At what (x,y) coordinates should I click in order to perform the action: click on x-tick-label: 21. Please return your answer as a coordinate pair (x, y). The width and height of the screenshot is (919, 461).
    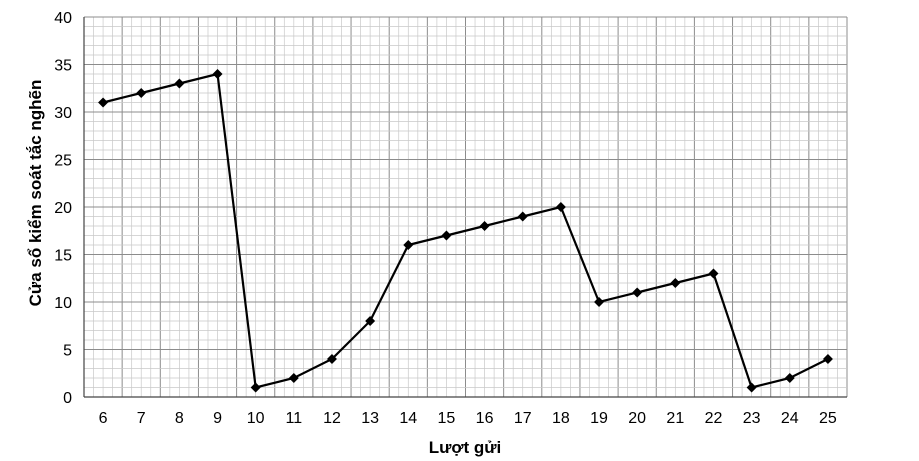
    Looking at the image, I should click on (675, 418).